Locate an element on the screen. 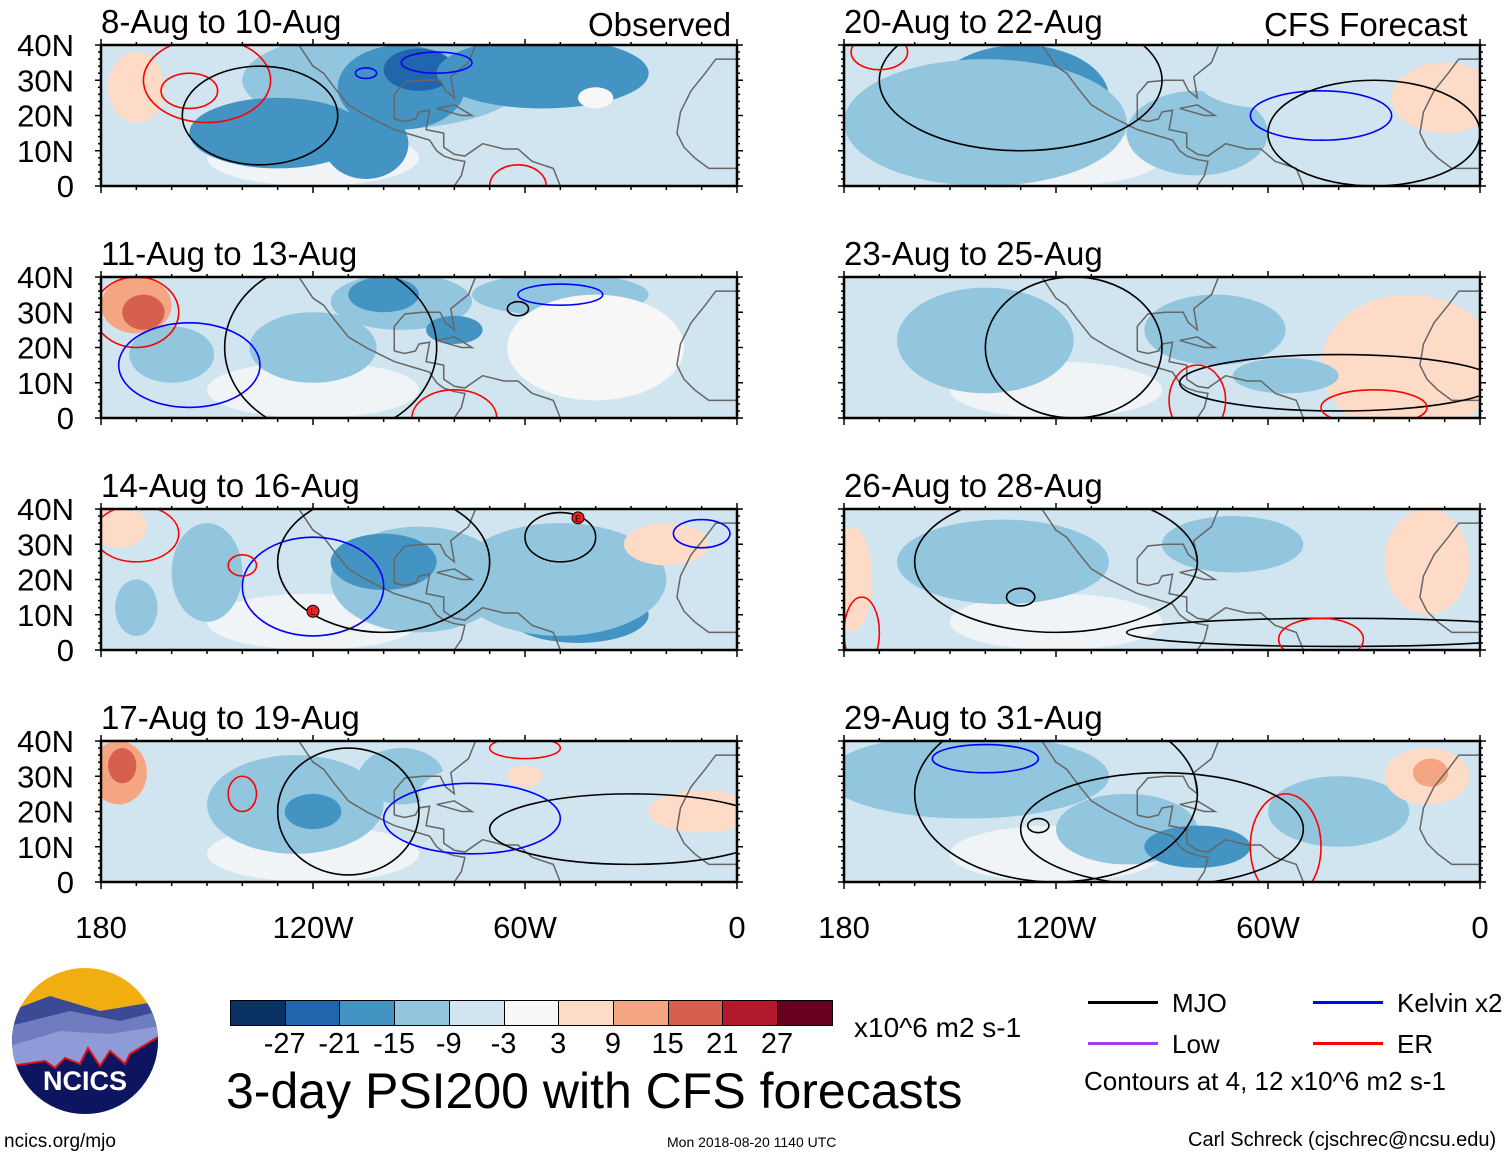 Image resolution: width=1510 pixels, height=1157 pixels. map-panel: 23-Aug to 25-Aug is located at coordinates (1162, 330).